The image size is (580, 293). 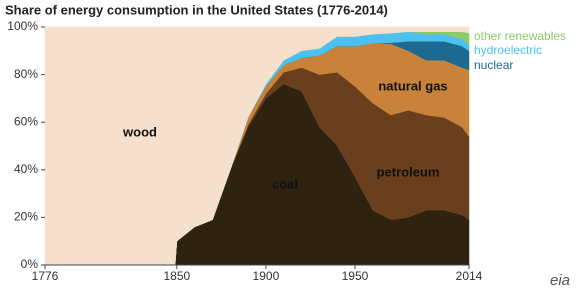 I want to click on y-tick-label: 40%, so click(x=26, y=169).